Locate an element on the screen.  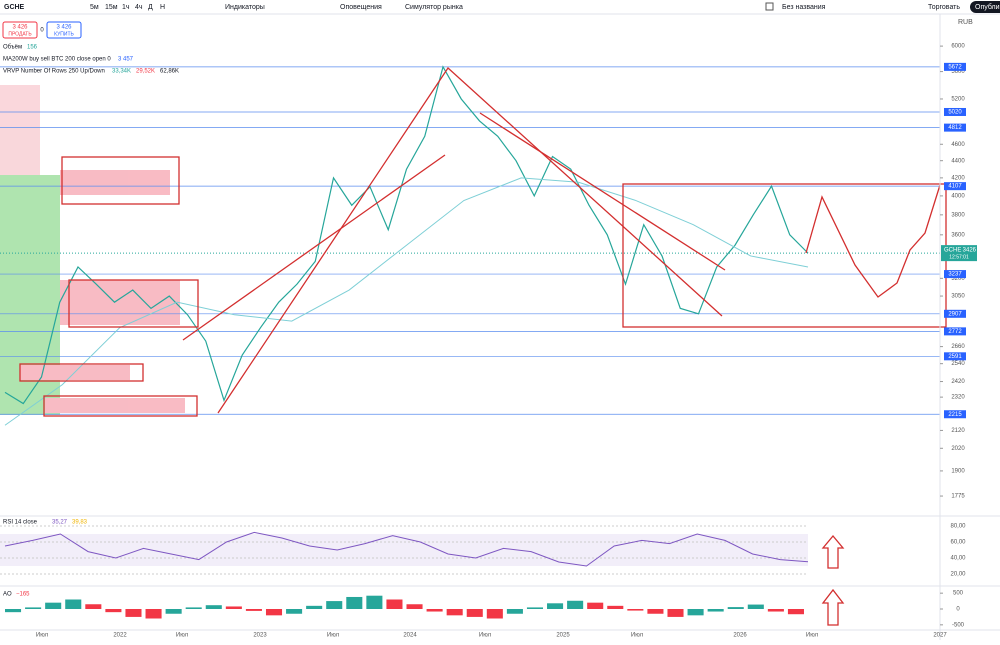
x-tick-label: 2024 is located at coordinates (410, 636).